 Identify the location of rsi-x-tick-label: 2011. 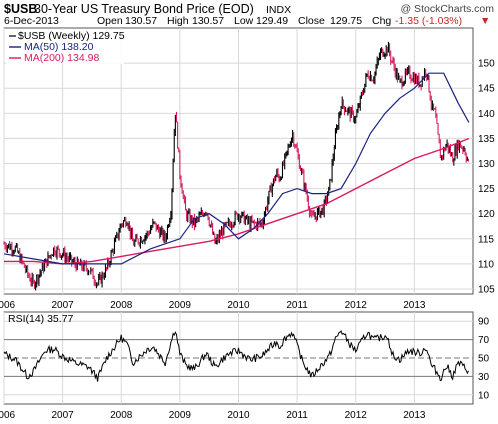
(297, 415).